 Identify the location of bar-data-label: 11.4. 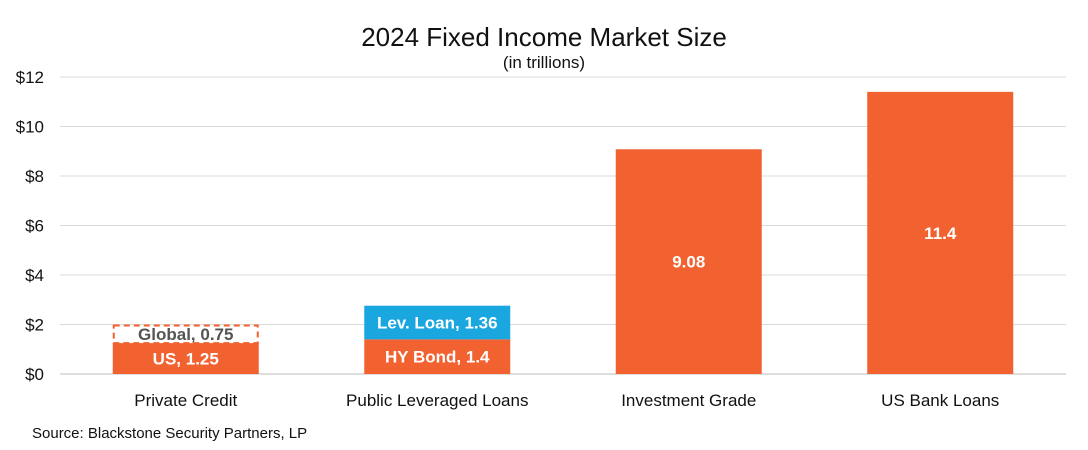
(940, 233).